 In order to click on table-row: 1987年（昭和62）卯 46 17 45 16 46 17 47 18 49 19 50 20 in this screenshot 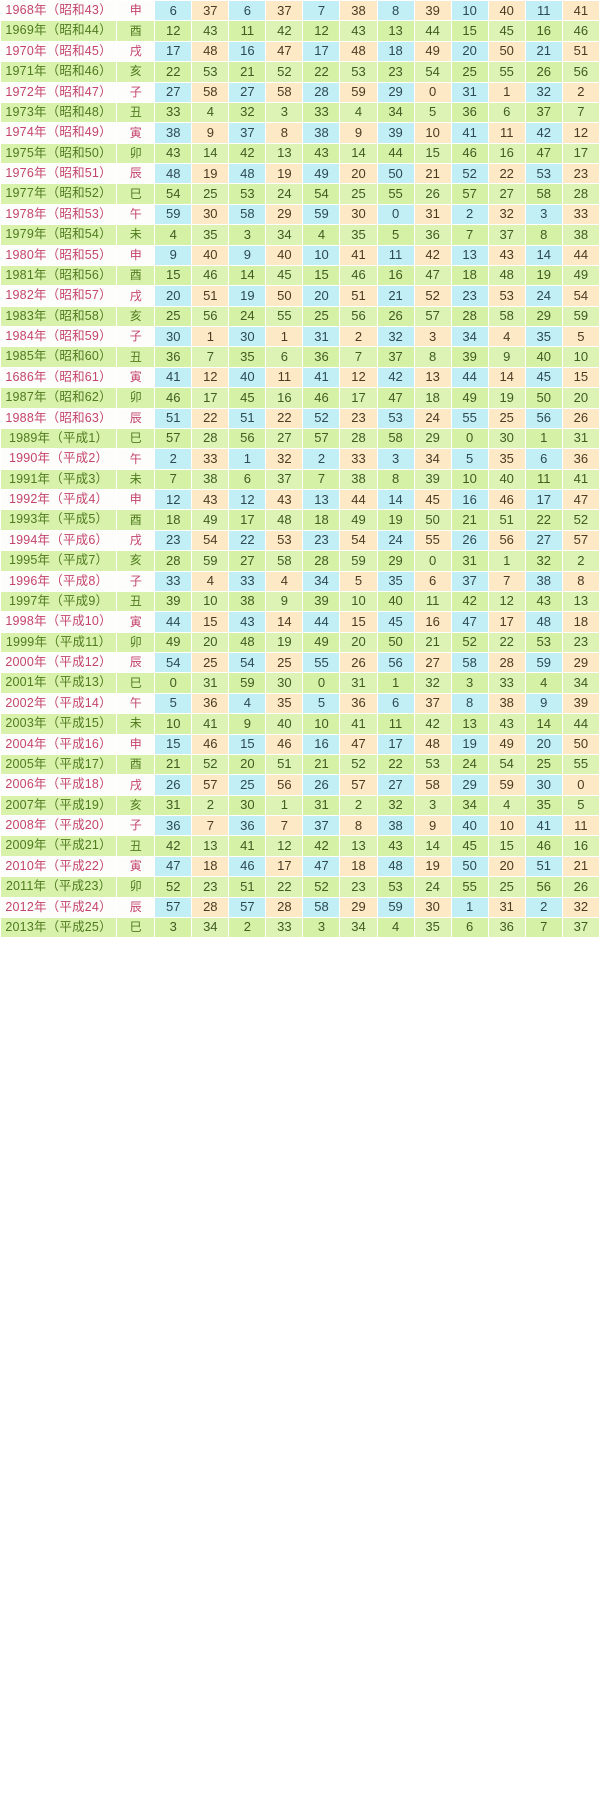, I will do `click(300, 398)`.